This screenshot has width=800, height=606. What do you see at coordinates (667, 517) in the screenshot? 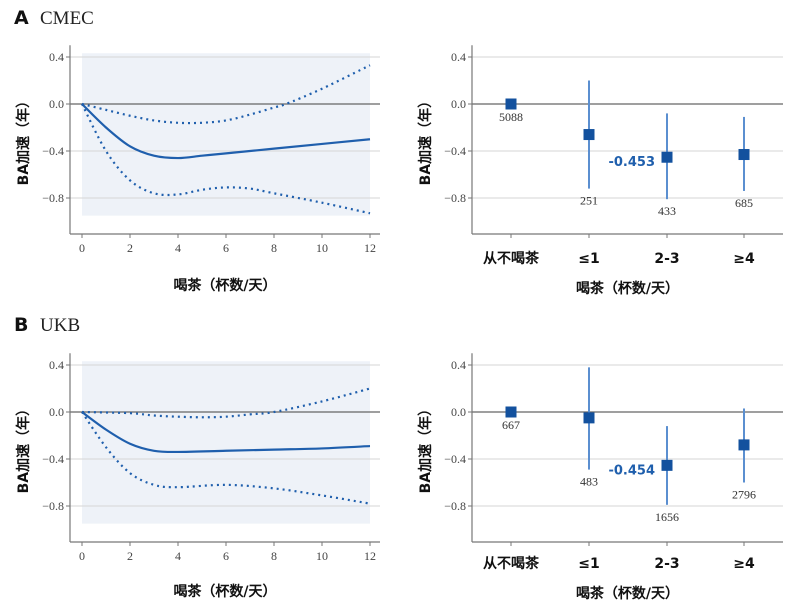
I see `n-label: 1656` at bounding box center [667, 517].